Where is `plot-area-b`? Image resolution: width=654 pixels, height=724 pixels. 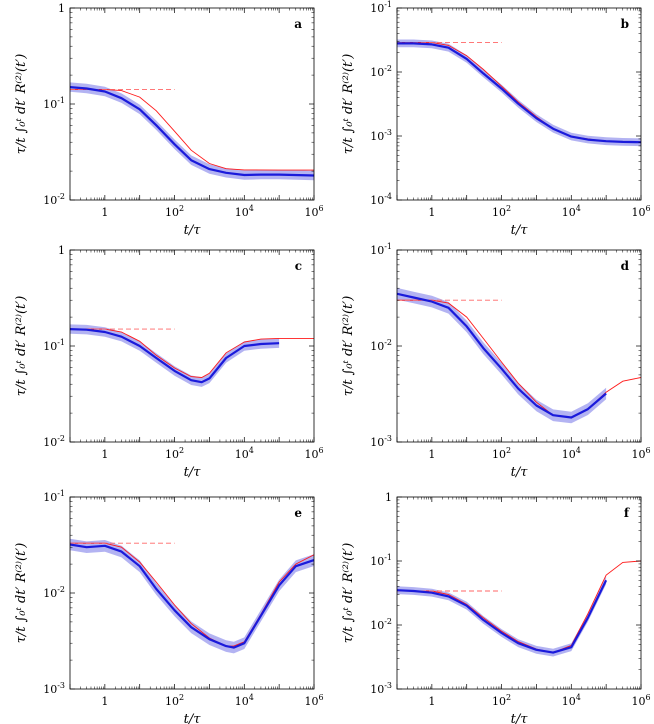 plot-area-b is located at coordinates (519, 93).